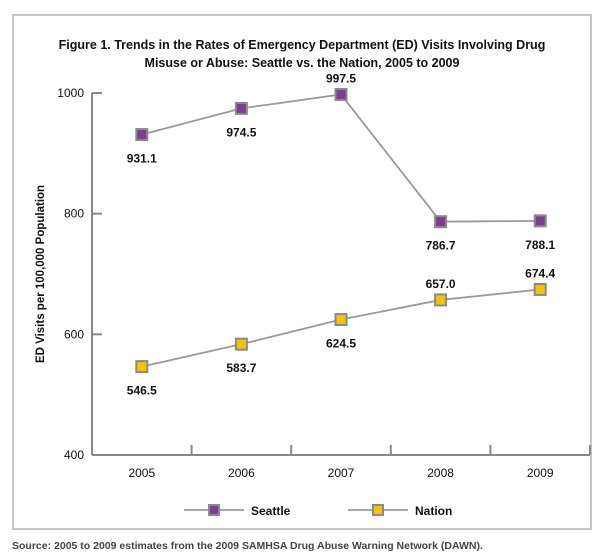 This screenshot has width=606, height=560. What do you see at coordinates (433, 511) in the screenshot?
I see `legend-label-nation: Nation` at bounding box center [433, 511].